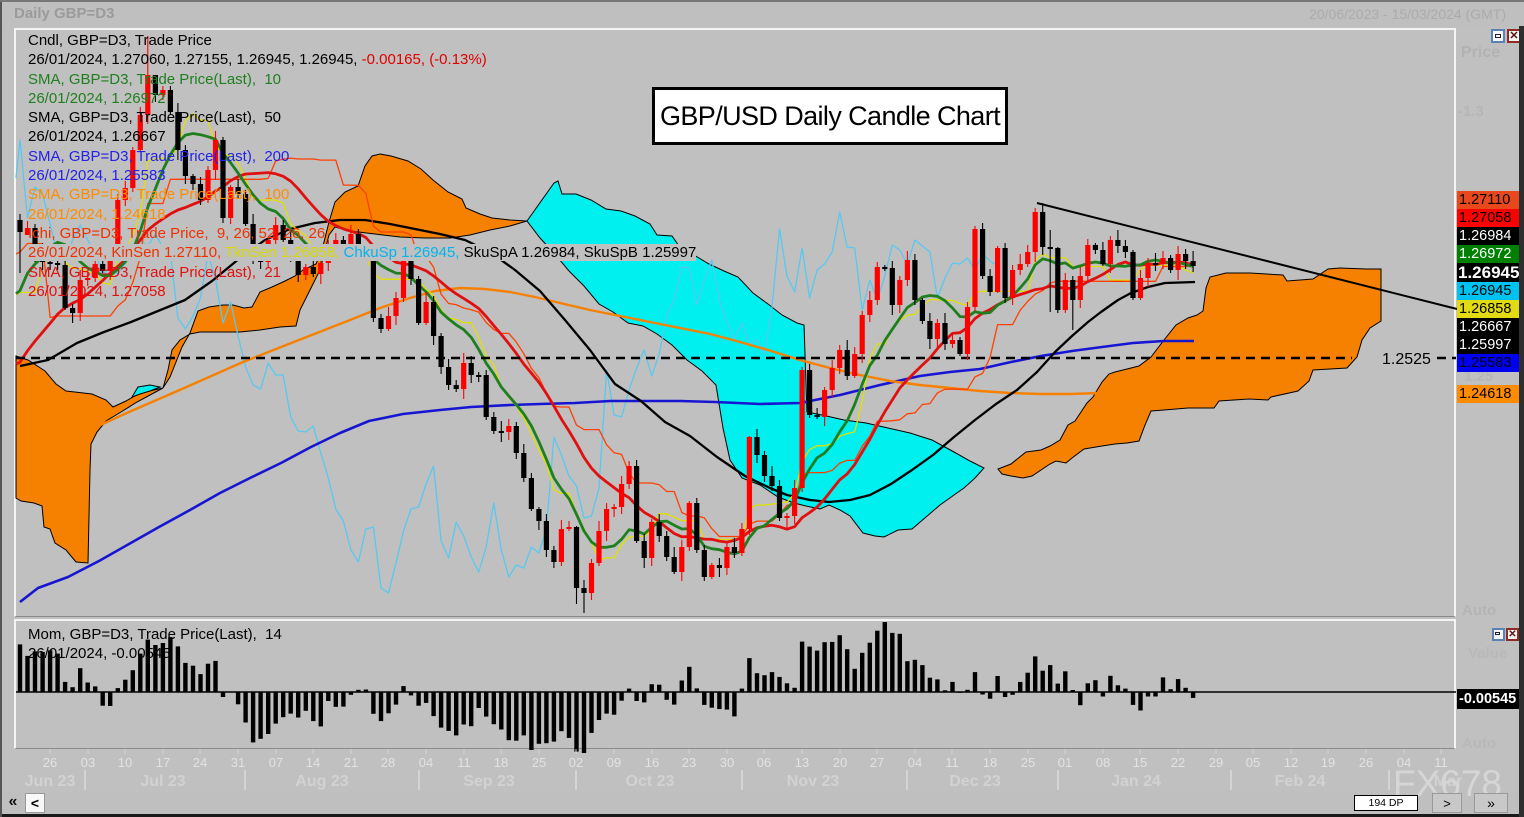 This screenshot has height=817, width=1524. What do you see at coordinates (163, 762) in the screenshot?
I see `svg-text: 17` at bounding box center [163, 762].